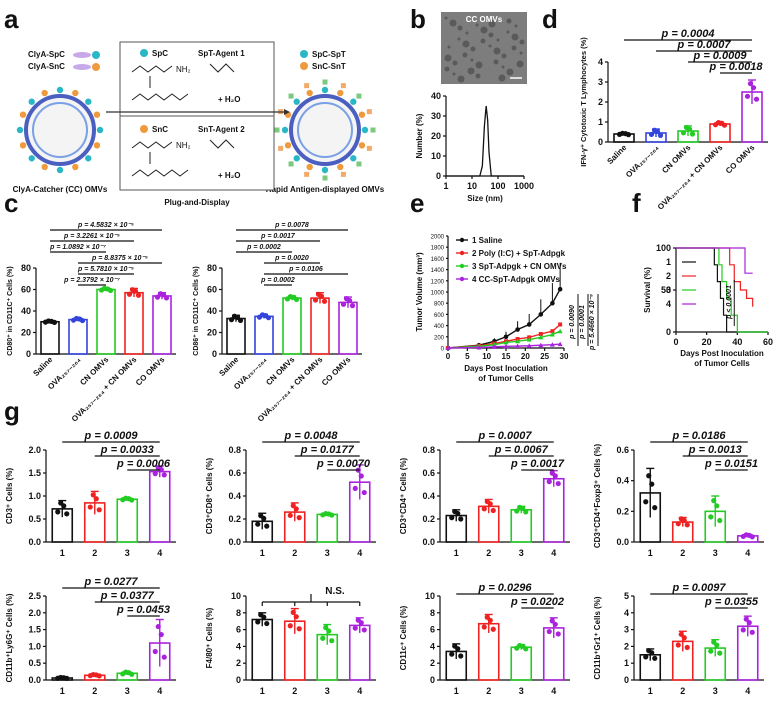  I want to click on g2-category-label: 4, so click(359, 553).